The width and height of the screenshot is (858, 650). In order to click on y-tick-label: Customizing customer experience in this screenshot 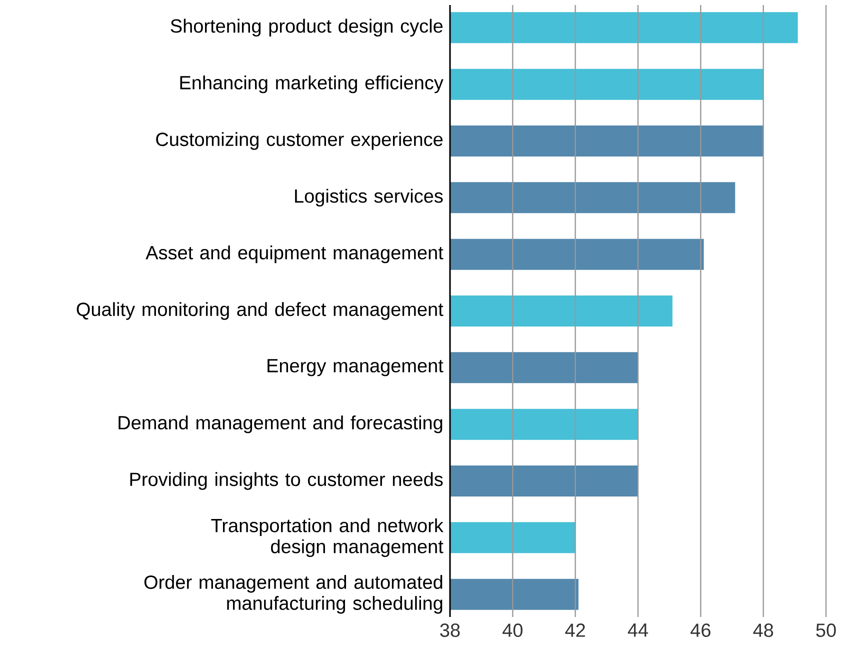, I will do `click(299, 141)`.